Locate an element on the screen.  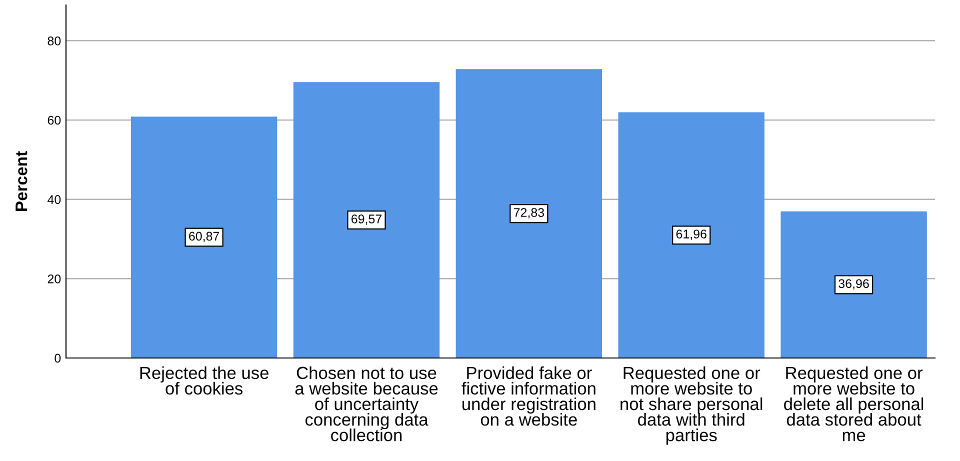
data-label: 36,96 is located at coordinates (853, 284).